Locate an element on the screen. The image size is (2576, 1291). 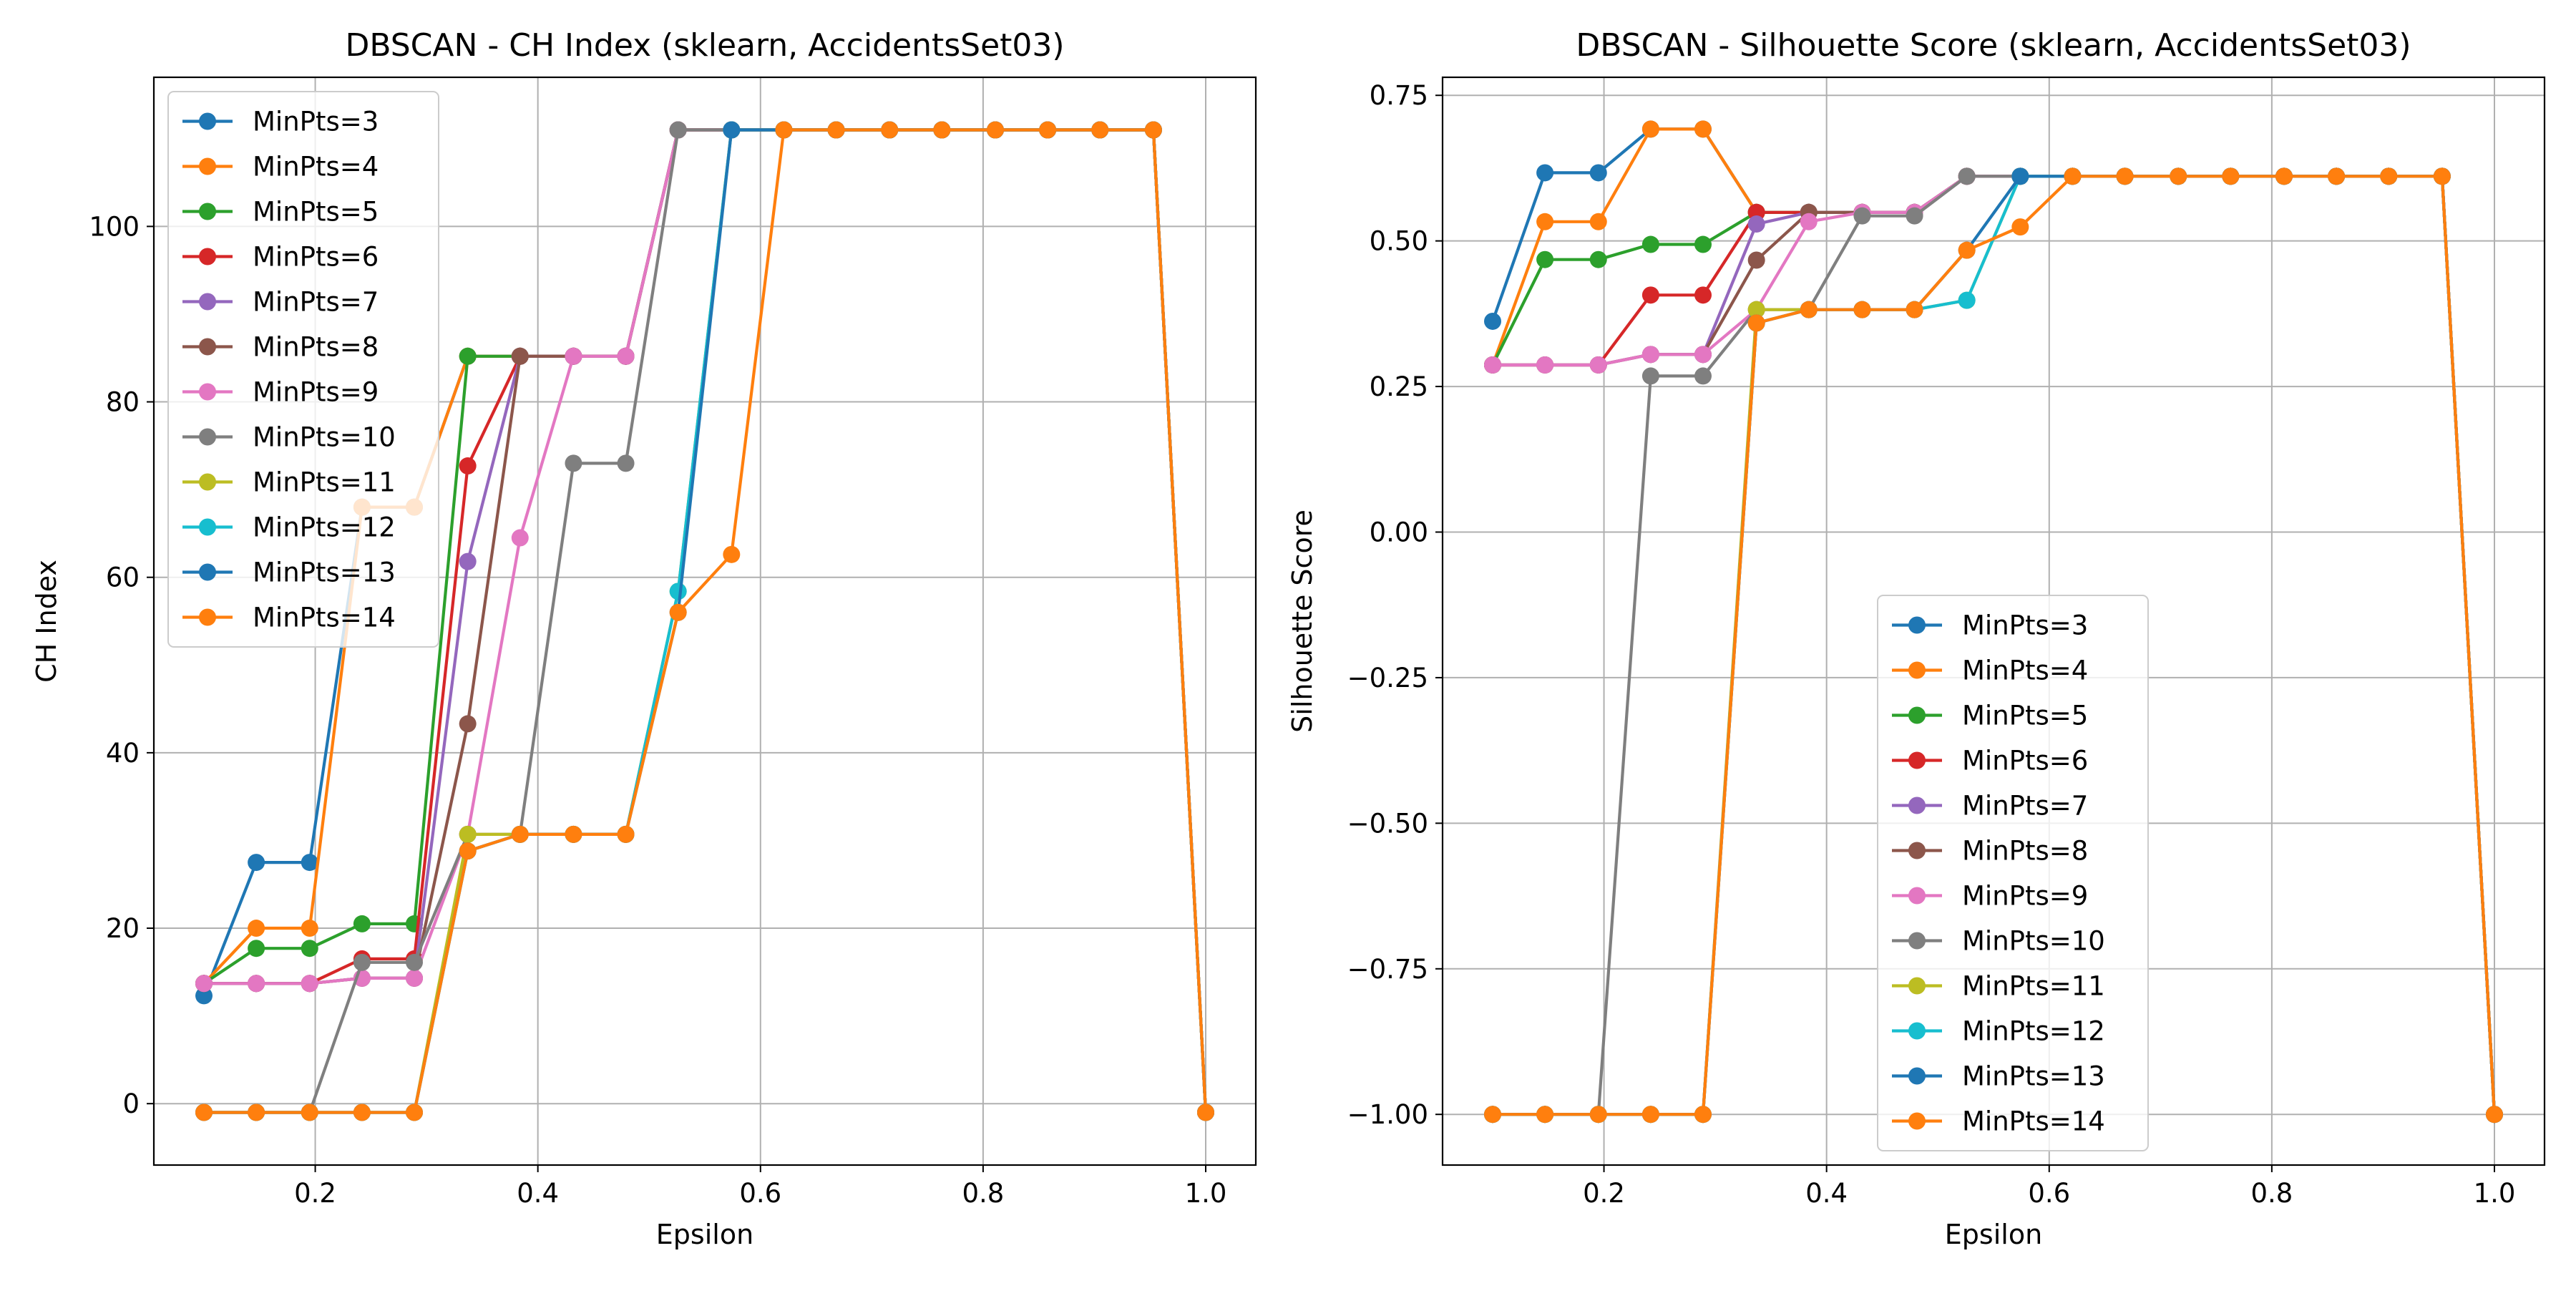
chart-1-x-tick-label: 0.2 is located at coordinates (315, 1193).